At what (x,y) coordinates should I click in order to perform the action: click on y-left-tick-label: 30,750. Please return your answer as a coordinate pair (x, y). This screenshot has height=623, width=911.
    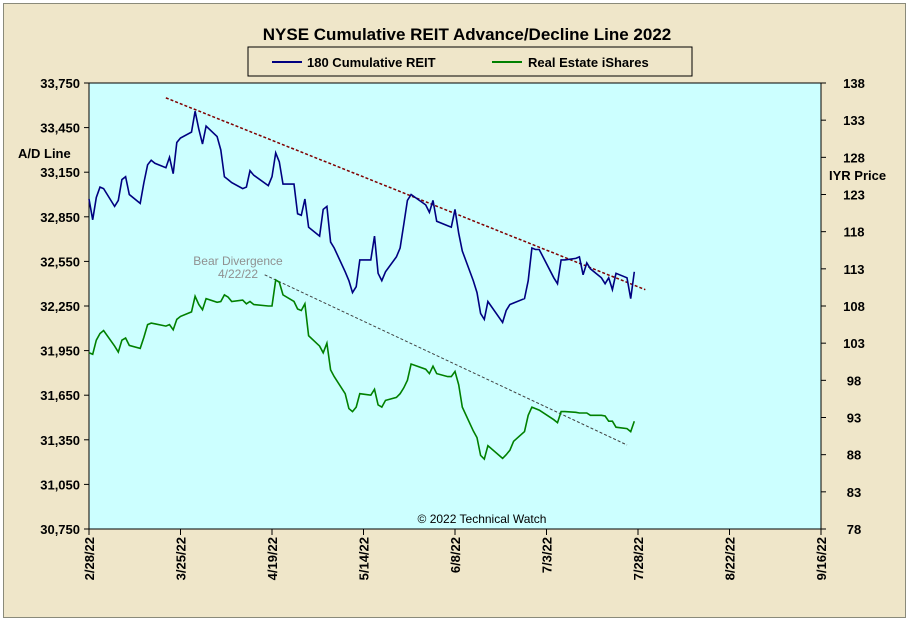
    Looking at the image, I should click on (60, 529).